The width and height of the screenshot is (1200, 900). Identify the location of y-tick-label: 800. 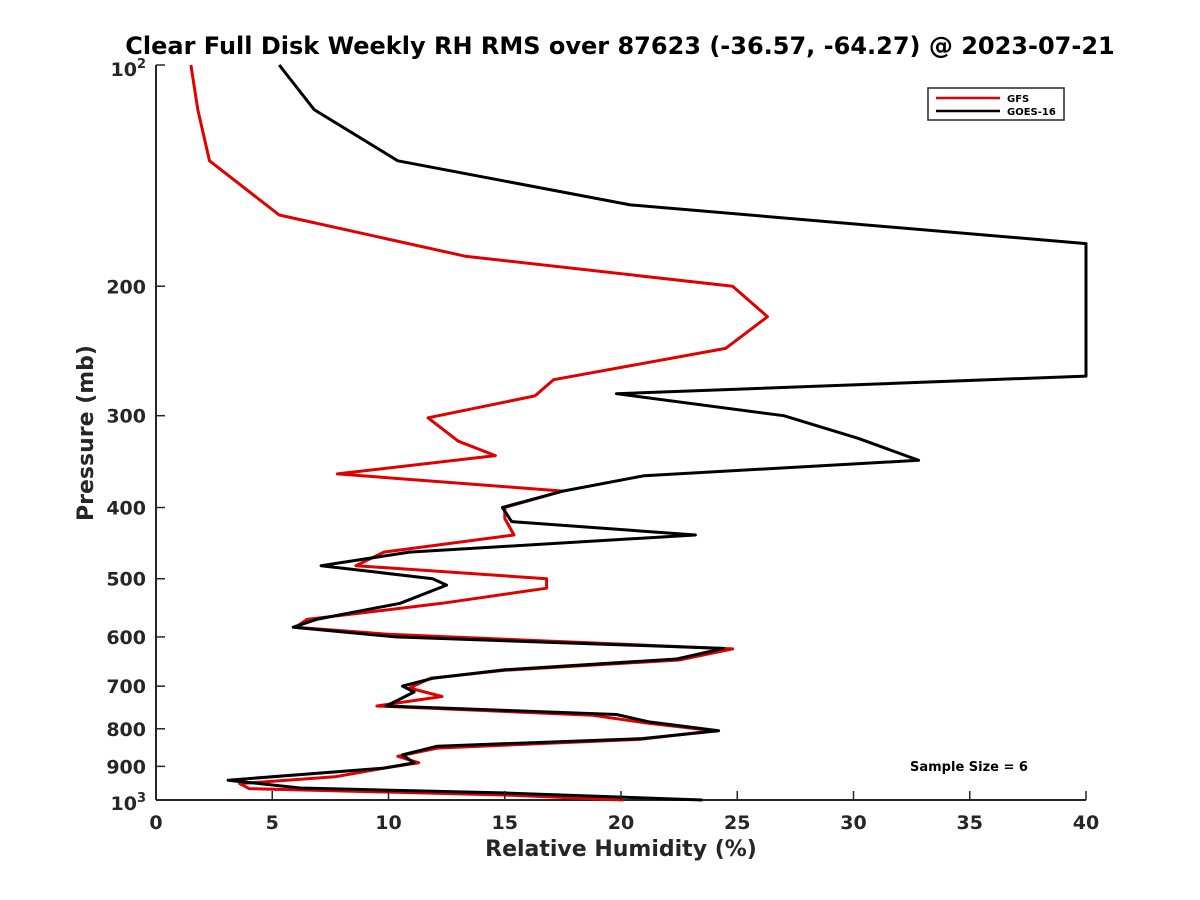
(126, 730).